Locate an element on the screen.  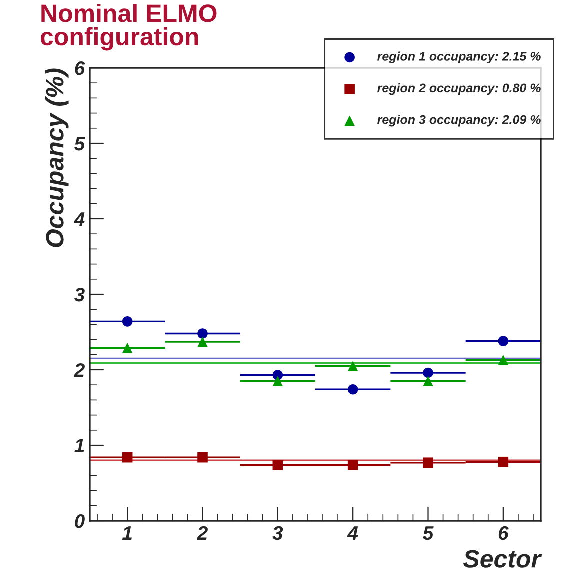
x-axis-title: Sector is located at coordinates (503, 559).